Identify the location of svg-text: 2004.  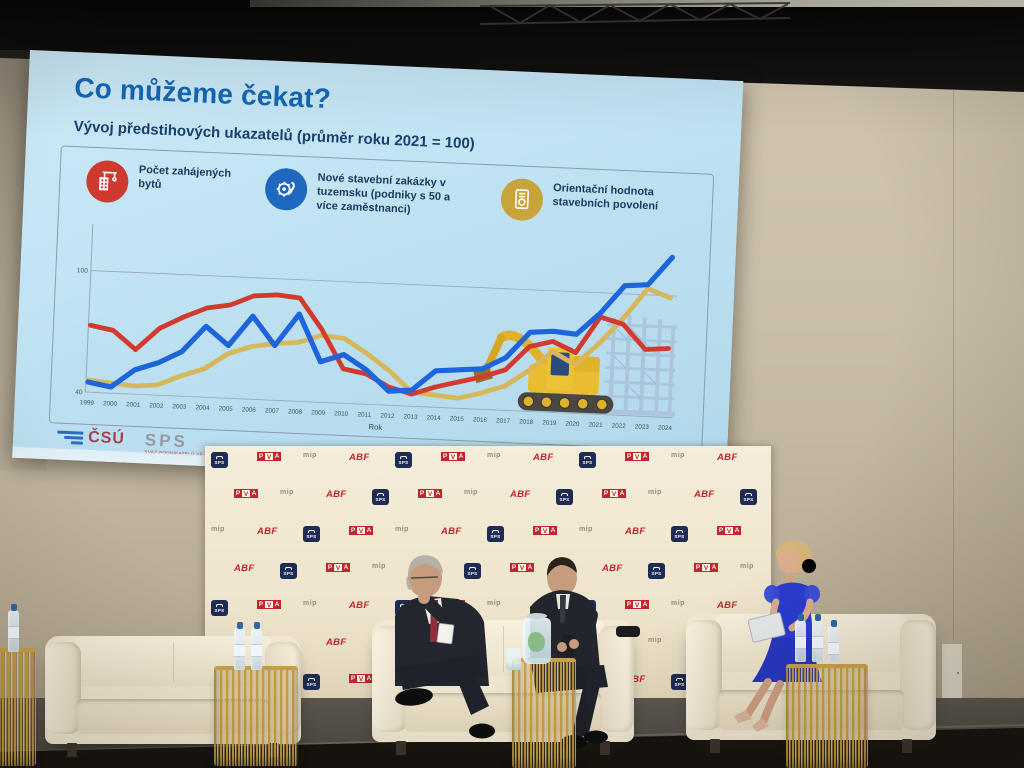
(202, 408).